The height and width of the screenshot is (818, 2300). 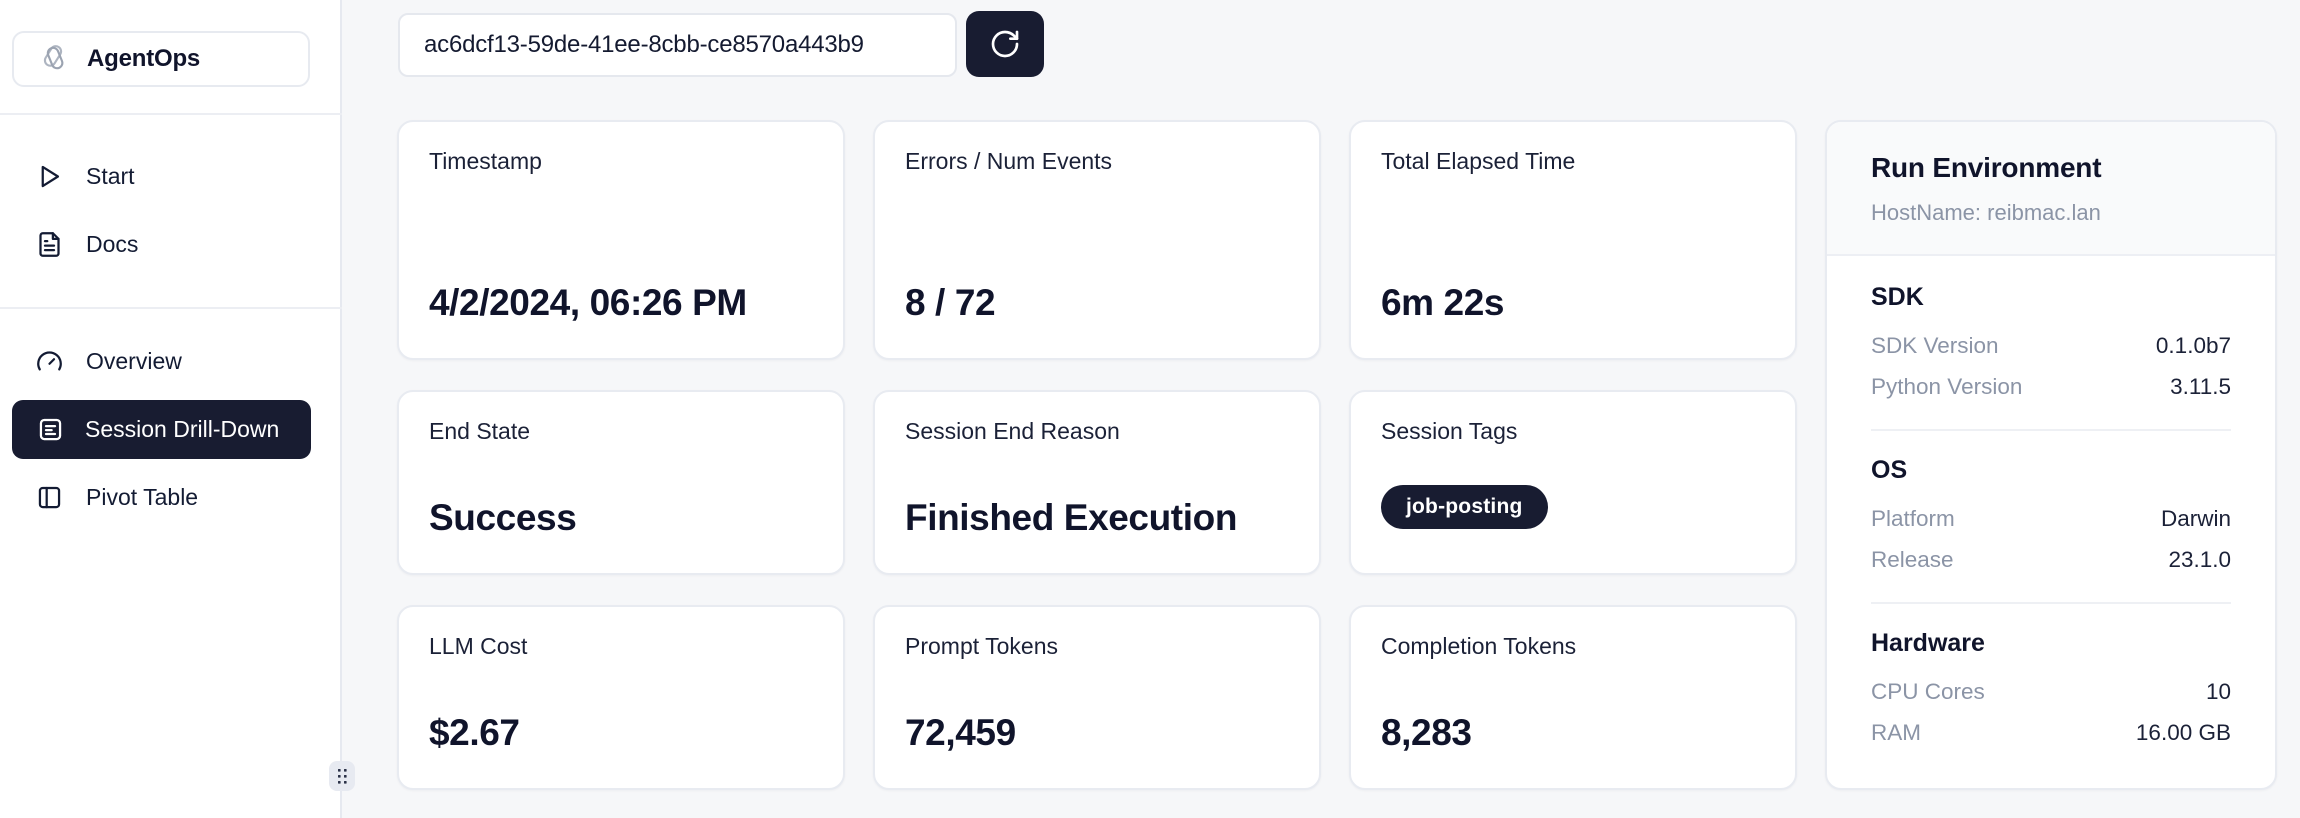 I want to click on env-row-value: 10, so click(x=2218, y=691).